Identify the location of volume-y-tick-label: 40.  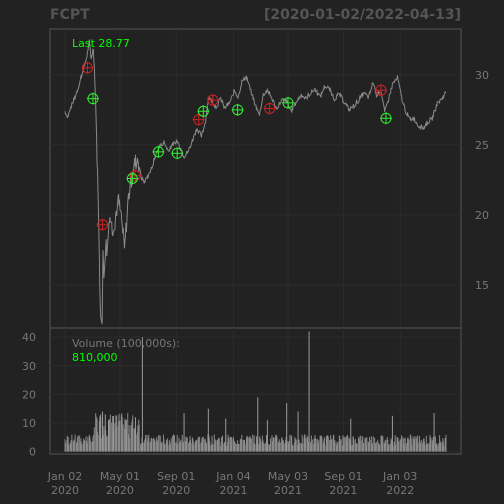
(29, 337).